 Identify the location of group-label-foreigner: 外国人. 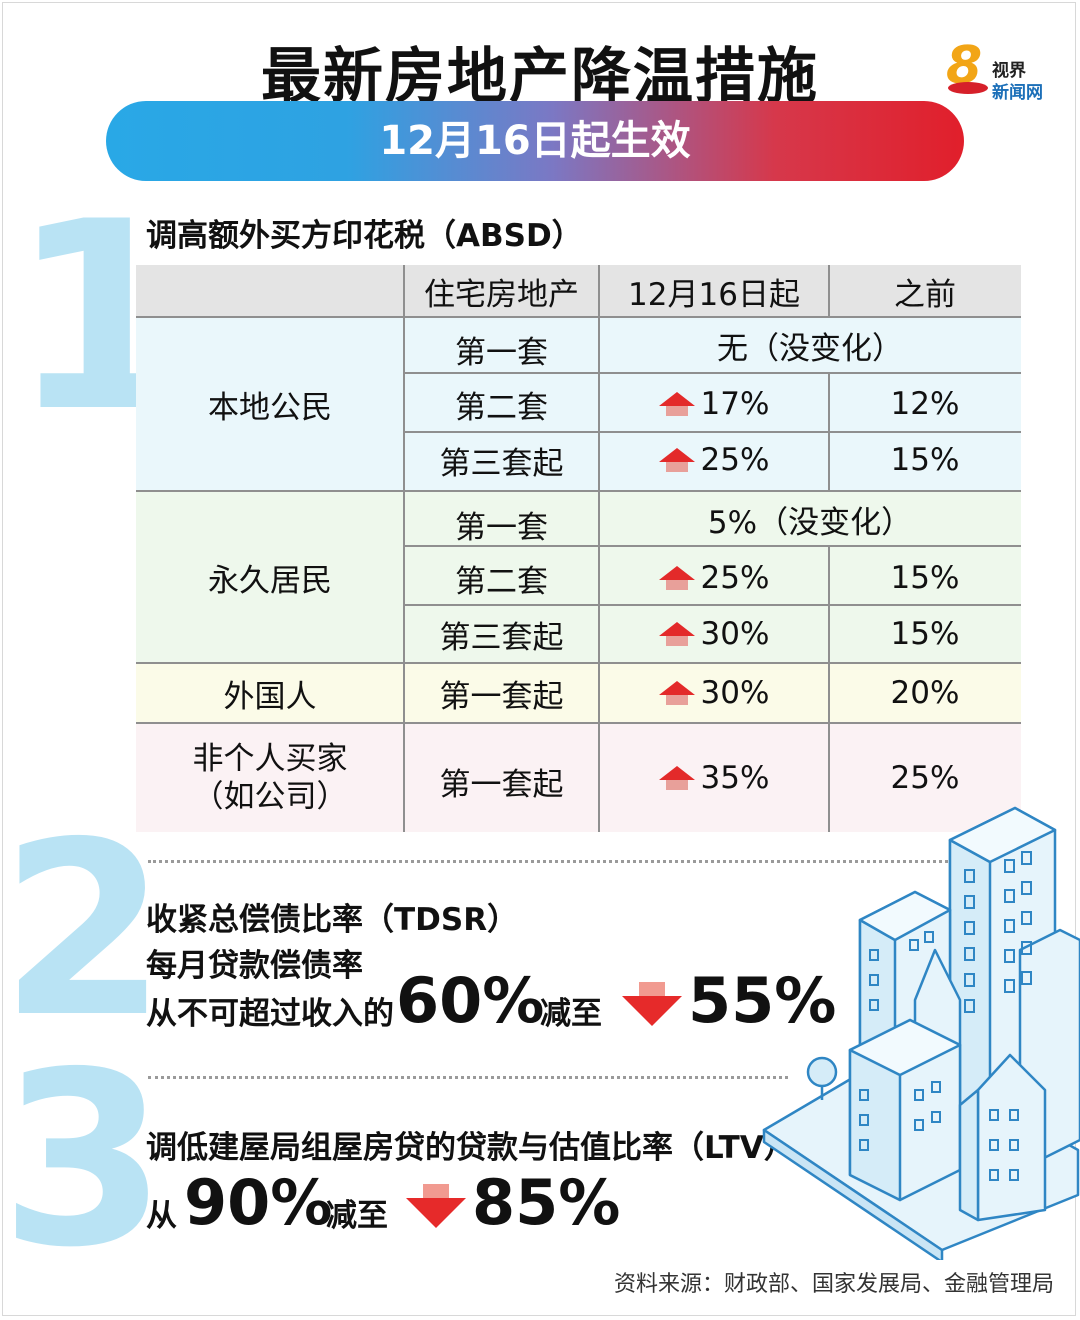
(270, 696).